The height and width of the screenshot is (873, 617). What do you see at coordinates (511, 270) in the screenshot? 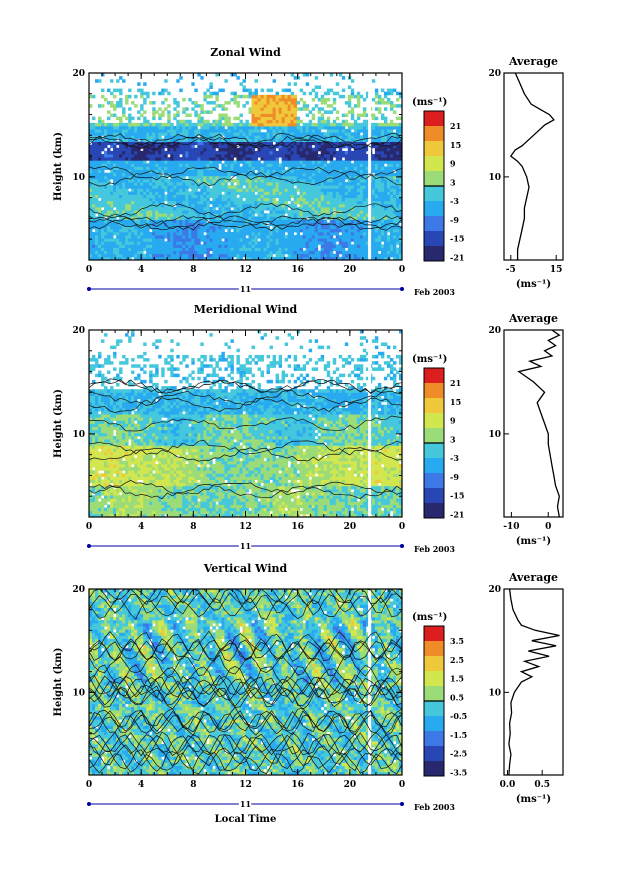
I see `average-x-tick-label: -5` at bounding box center [511, 270].